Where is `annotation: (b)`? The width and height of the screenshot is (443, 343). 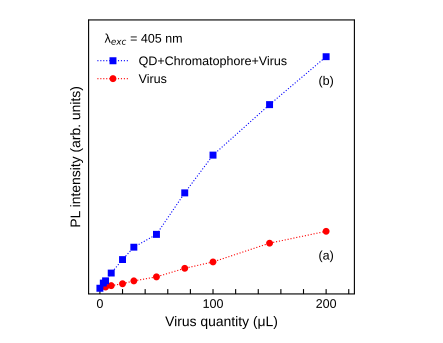
annotation: (b) is located at coordinates (326, 82).